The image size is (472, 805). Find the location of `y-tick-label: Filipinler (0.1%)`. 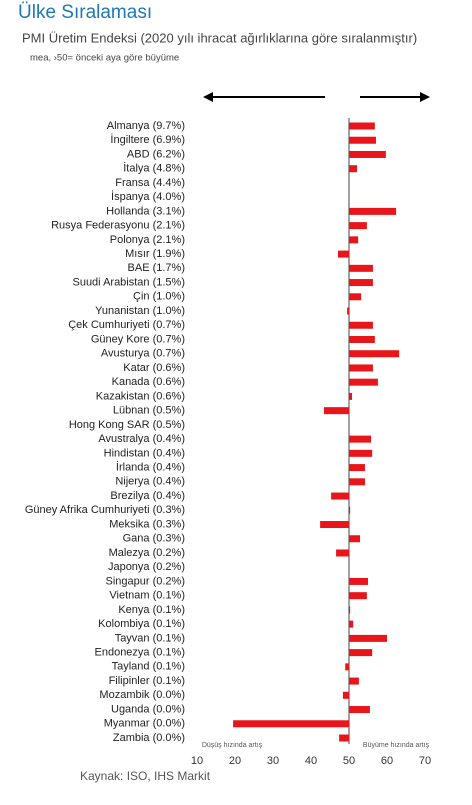

y-tick-label: Filipinler (0.1%) is located at coordinates (147, 681).